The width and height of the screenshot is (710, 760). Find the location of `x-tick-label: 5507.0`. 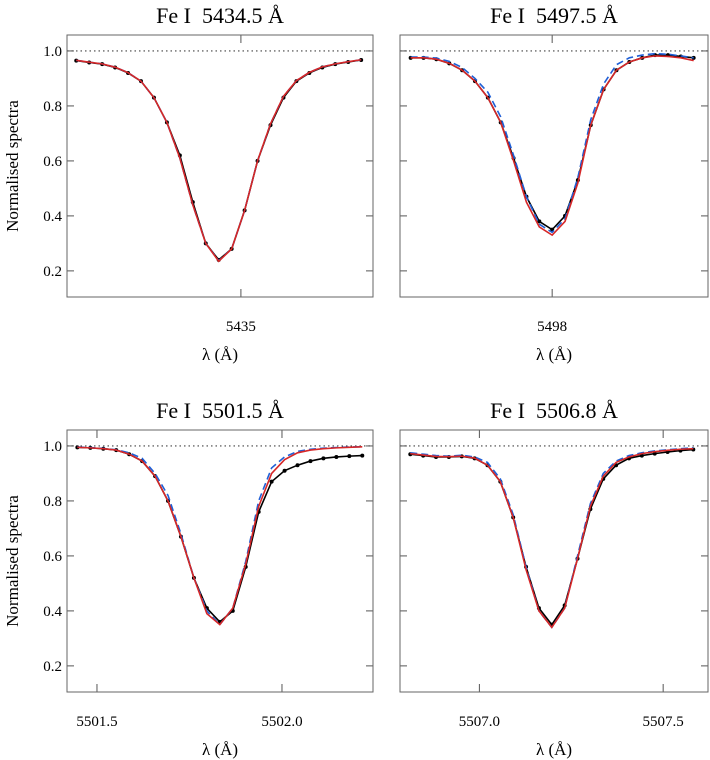

x-tick-label: 5507.0 is located at coordinates (479, 722).